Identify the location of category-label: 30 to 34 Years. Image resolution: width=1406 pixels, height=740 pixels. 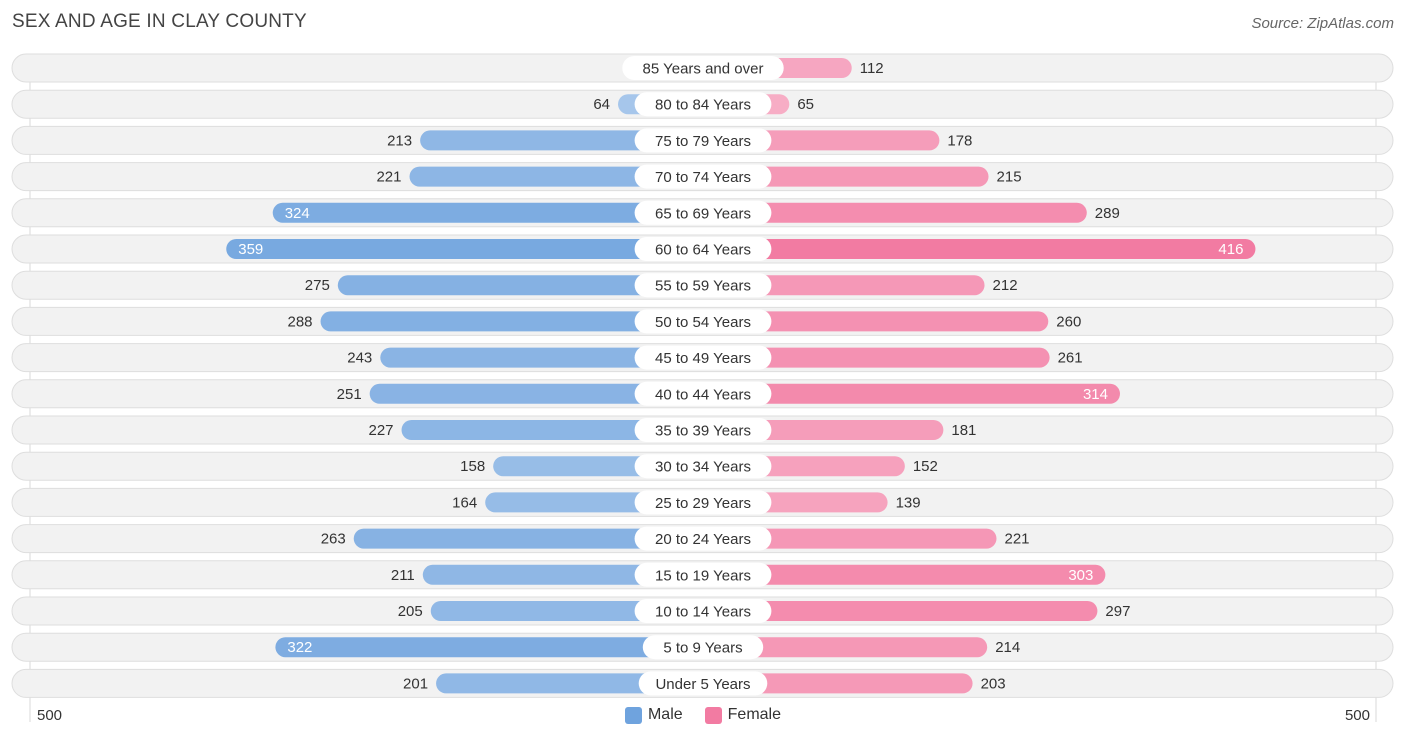
(703, 467).